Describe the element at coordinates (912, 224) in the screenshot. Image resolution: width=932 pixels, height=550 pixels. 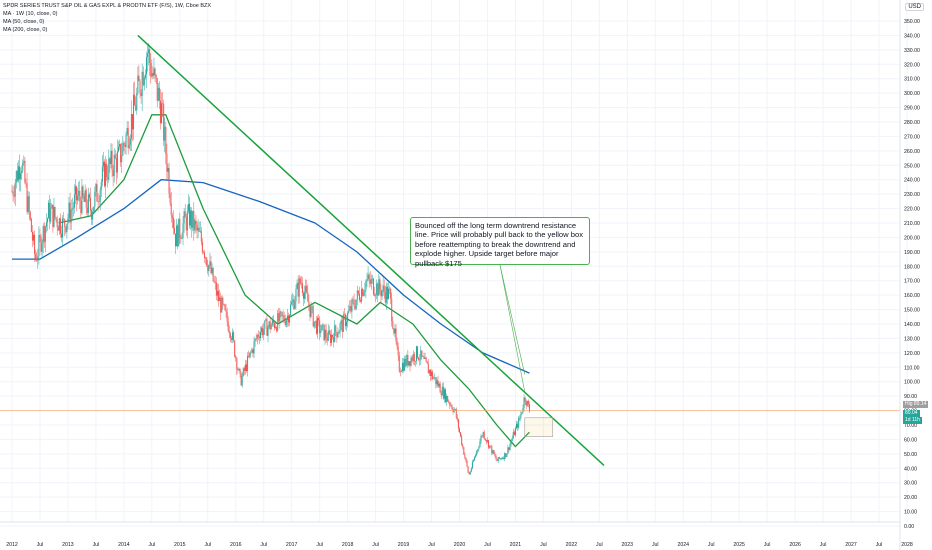
I see `y-tick-label: 210.00` at that location.